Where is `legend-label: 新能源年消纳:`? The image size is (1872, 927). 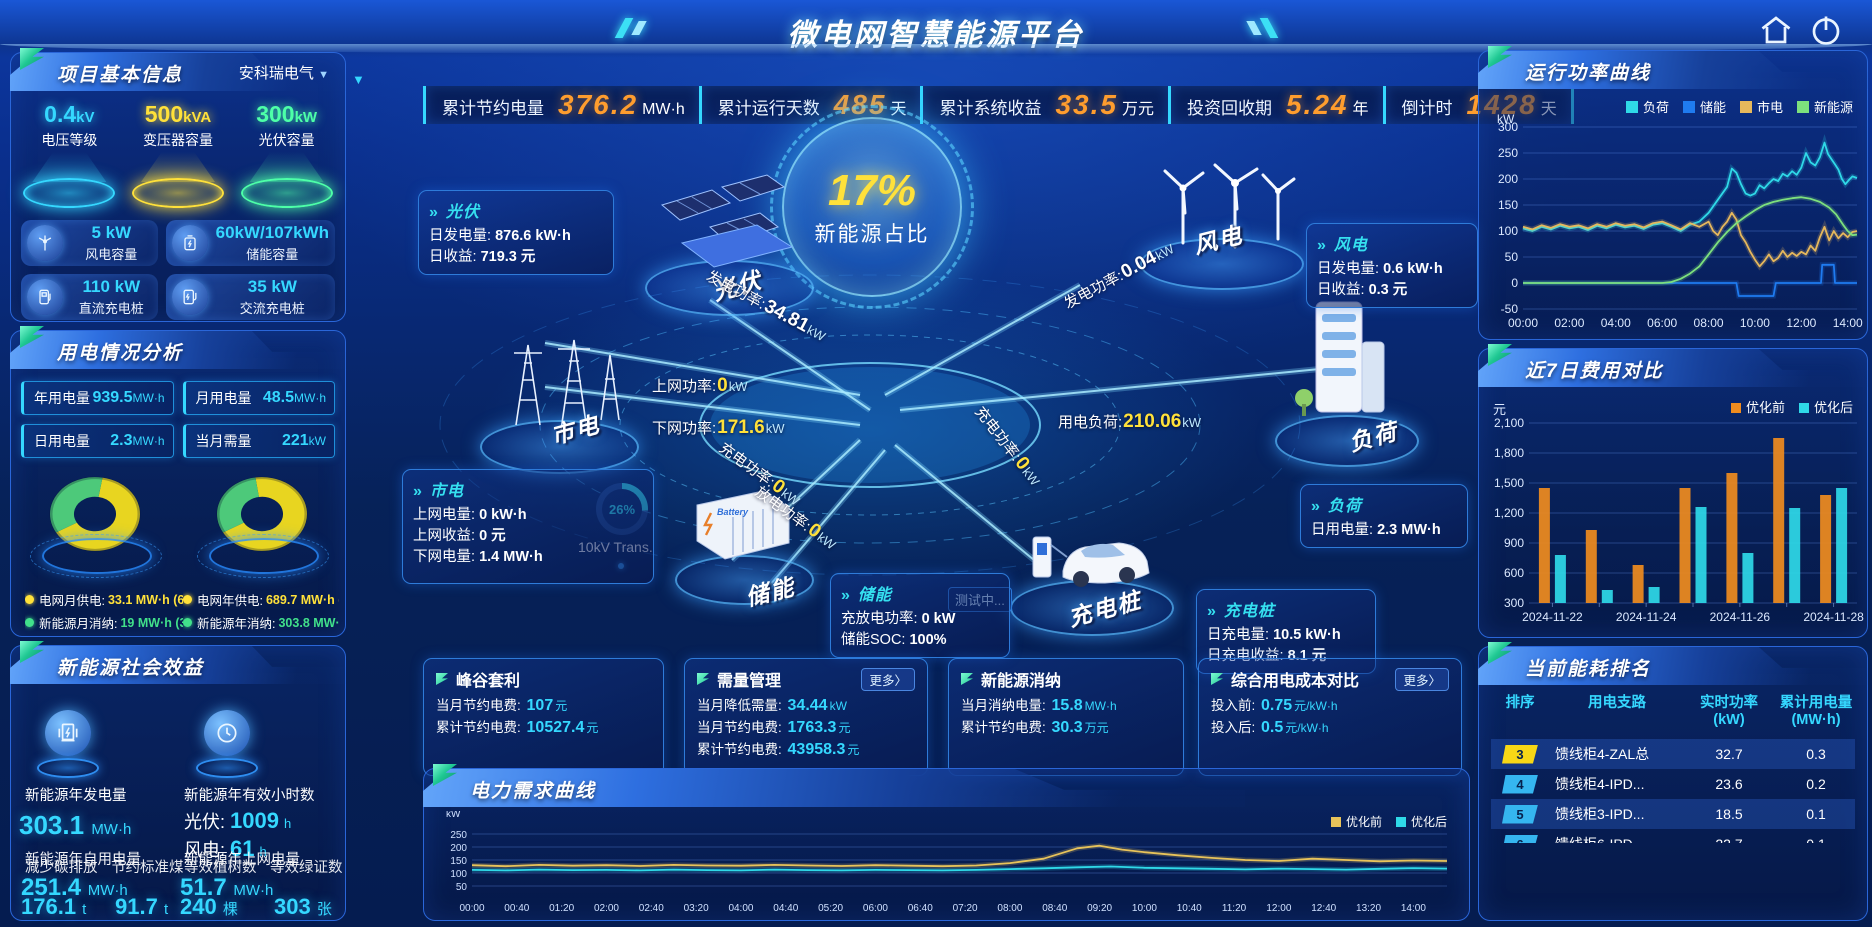 legend-label: 新能源年消纳: is located at coordinates (236, 624).